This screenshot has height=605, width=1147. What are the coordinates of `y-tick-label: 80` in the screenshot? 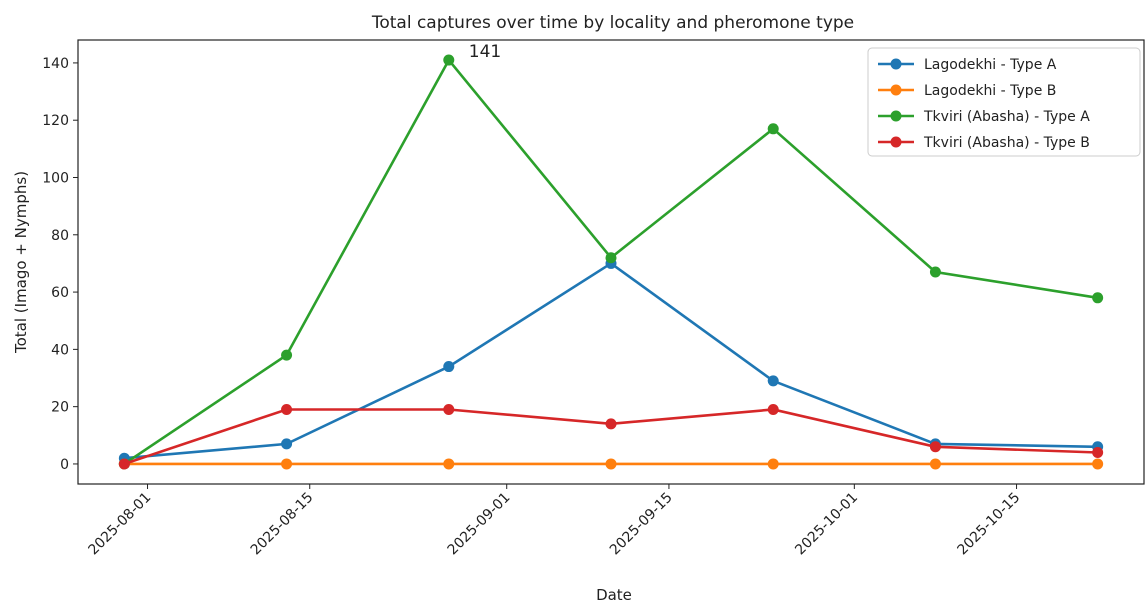 It's located at (60, 236).